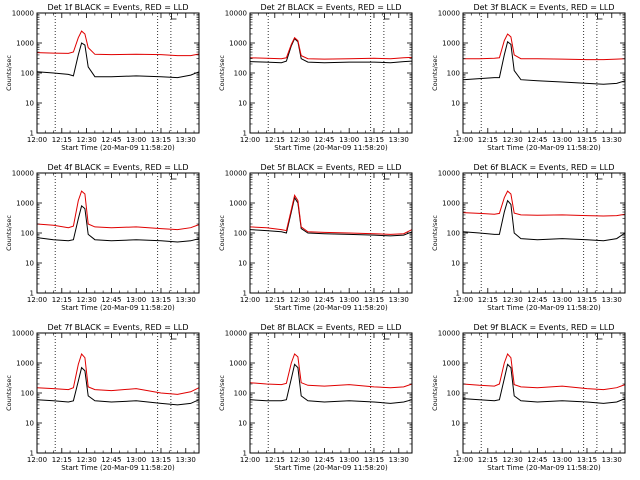 This screenshot has height=480, width=640. Describe the element at coordinates (117, 167) in the screenshot. I see `chart-title: Det 4f BLACK = Events, RED = LLD` at that location.